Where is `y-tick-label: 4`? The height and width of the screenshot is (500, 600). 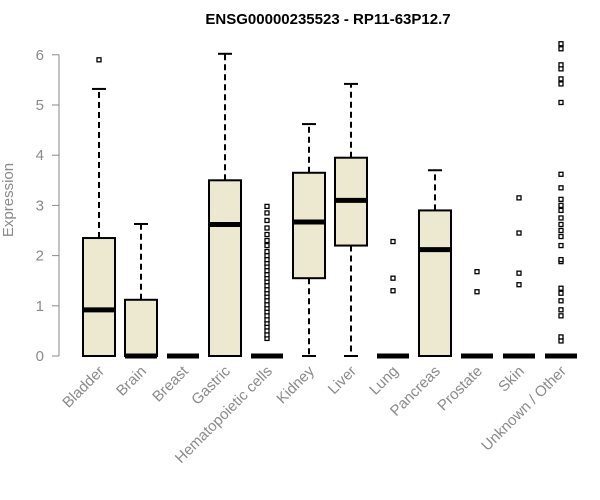 y-tick-label: 4 is located at coordinates (40, 155).